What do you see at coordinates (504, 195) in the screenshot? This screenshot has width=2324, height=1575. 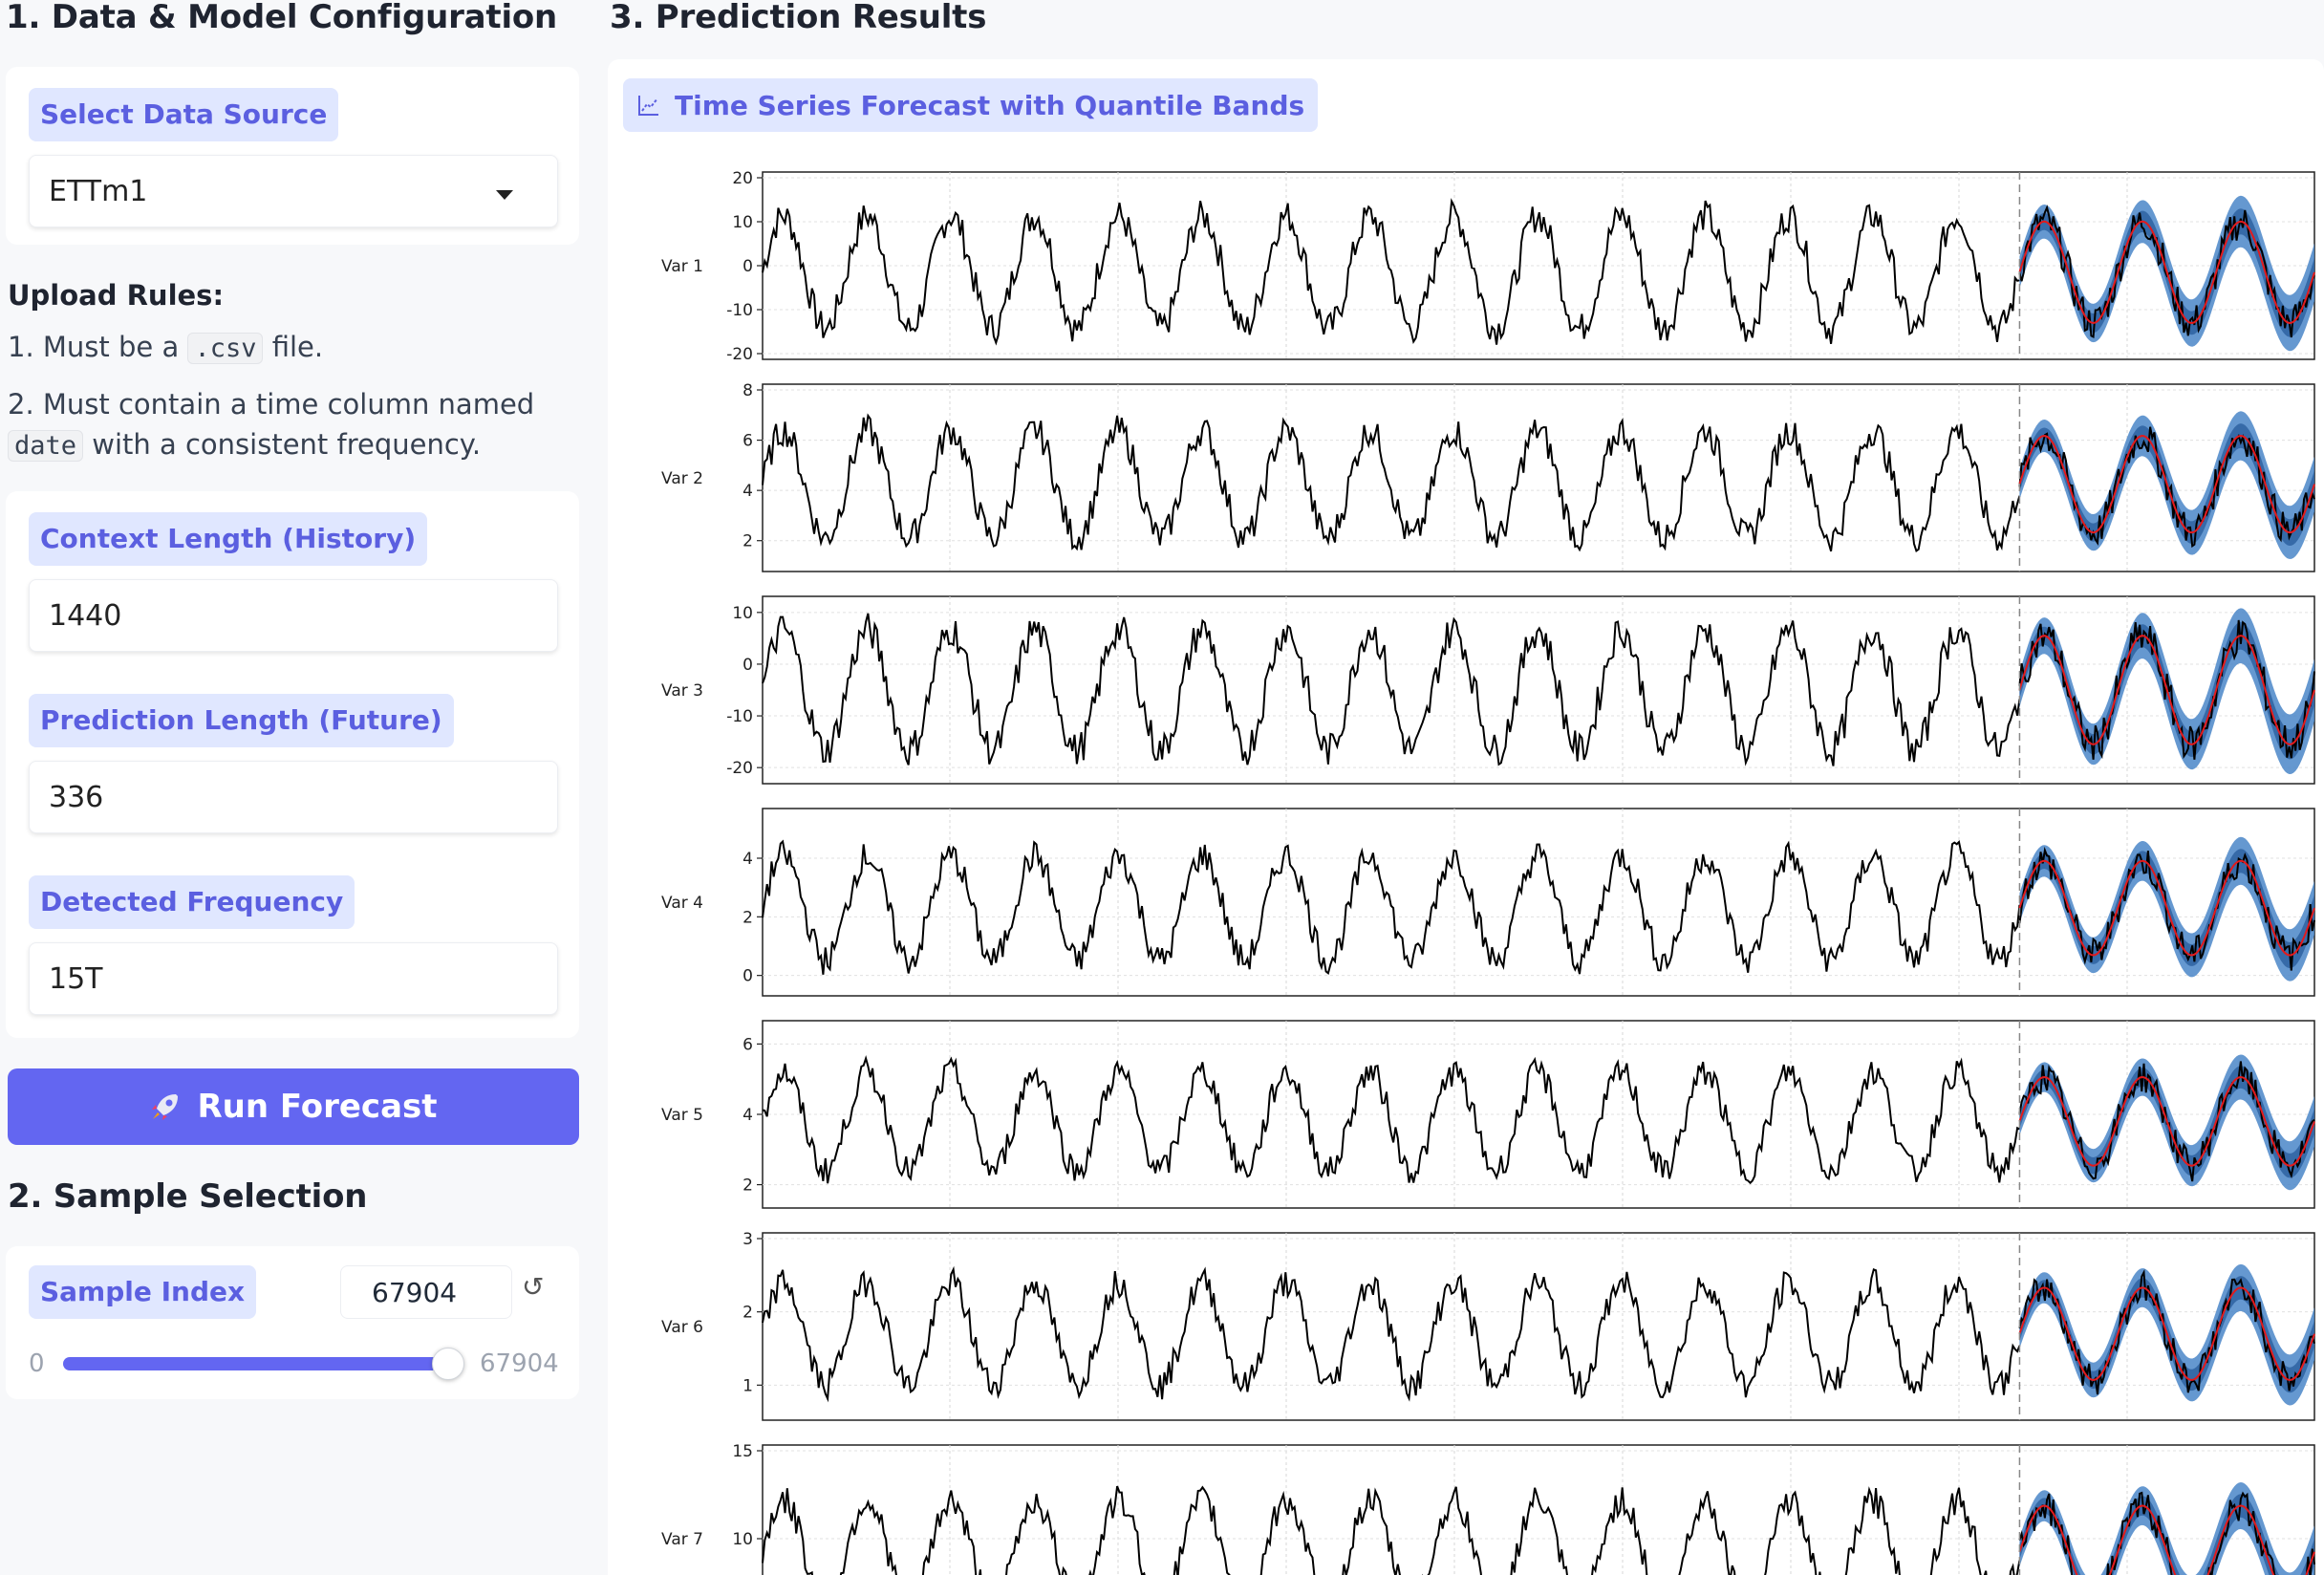 I see `chevron-down-icon` at bounding box center [504, 195].